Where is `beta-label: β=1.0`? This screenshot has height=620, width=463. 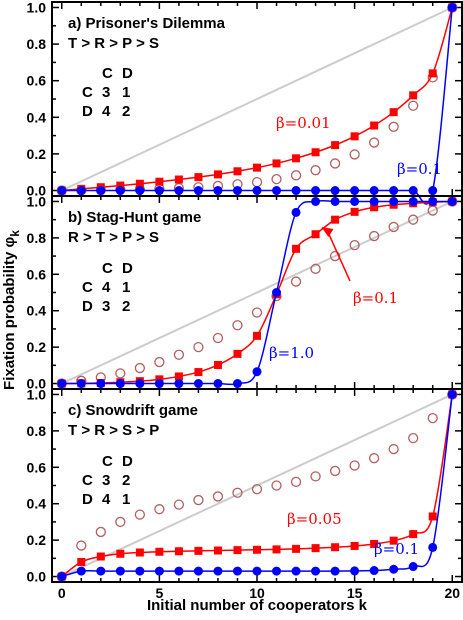 beta-label: β=1.0 is located at coordinates (291, 353).